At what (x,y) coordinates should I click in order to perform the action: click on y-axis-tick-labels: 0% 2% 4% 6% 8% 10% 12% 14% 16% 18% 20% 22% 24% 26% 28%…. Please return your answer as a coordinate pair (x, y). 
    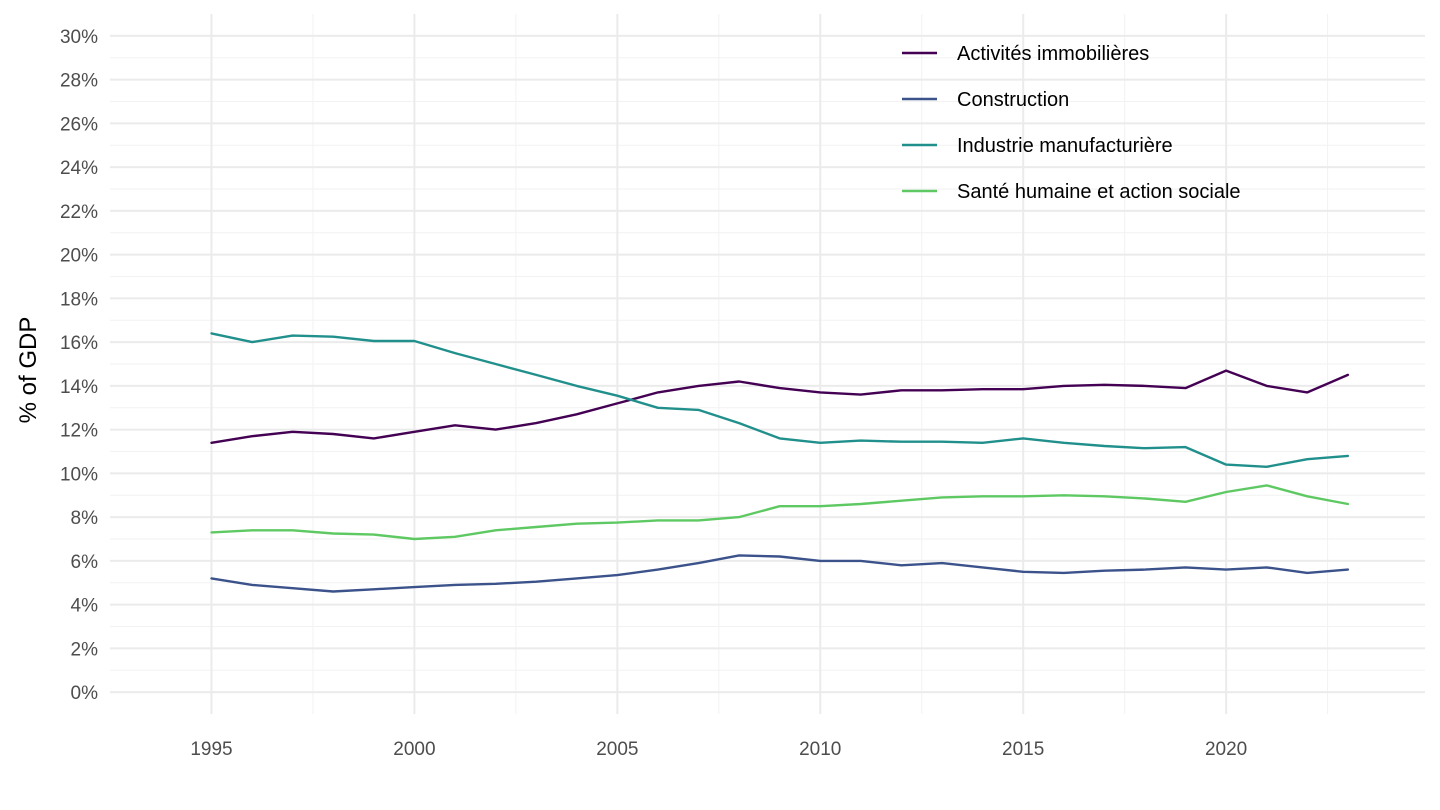
    Looking at the image, I should click on (79, 365).